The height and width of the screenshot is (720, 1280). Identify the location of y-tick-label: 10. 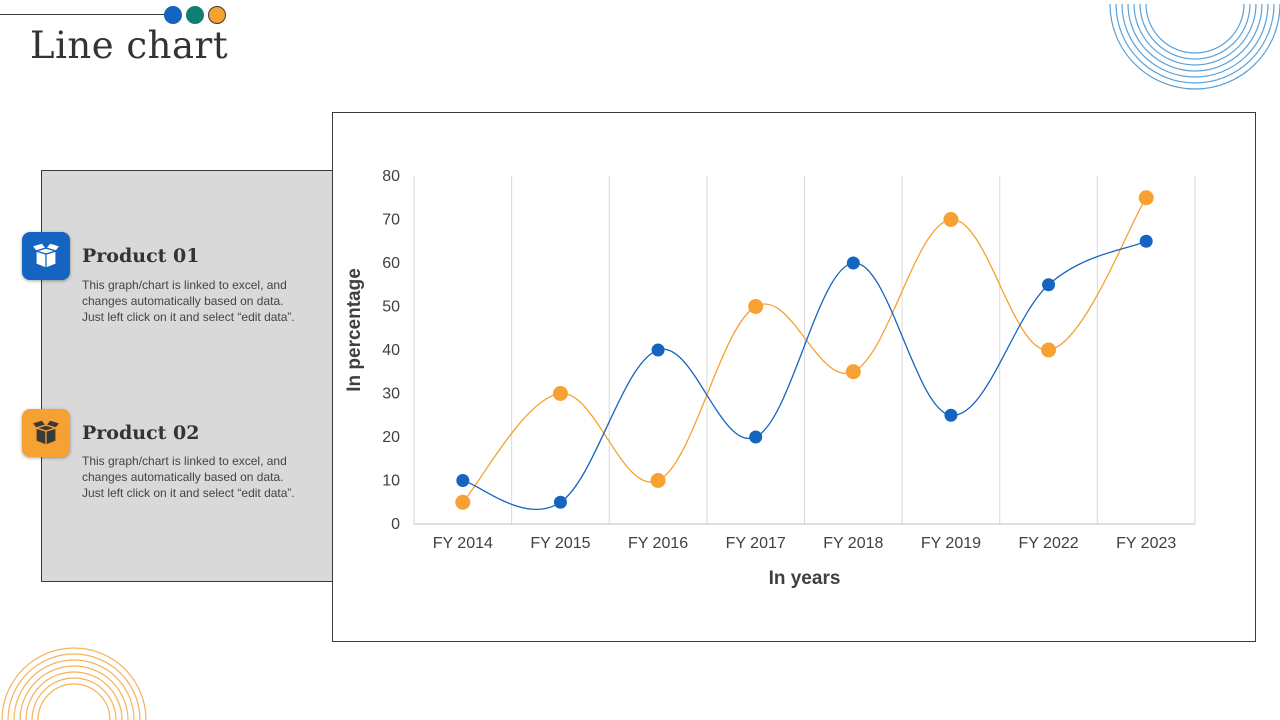
(391, 481).